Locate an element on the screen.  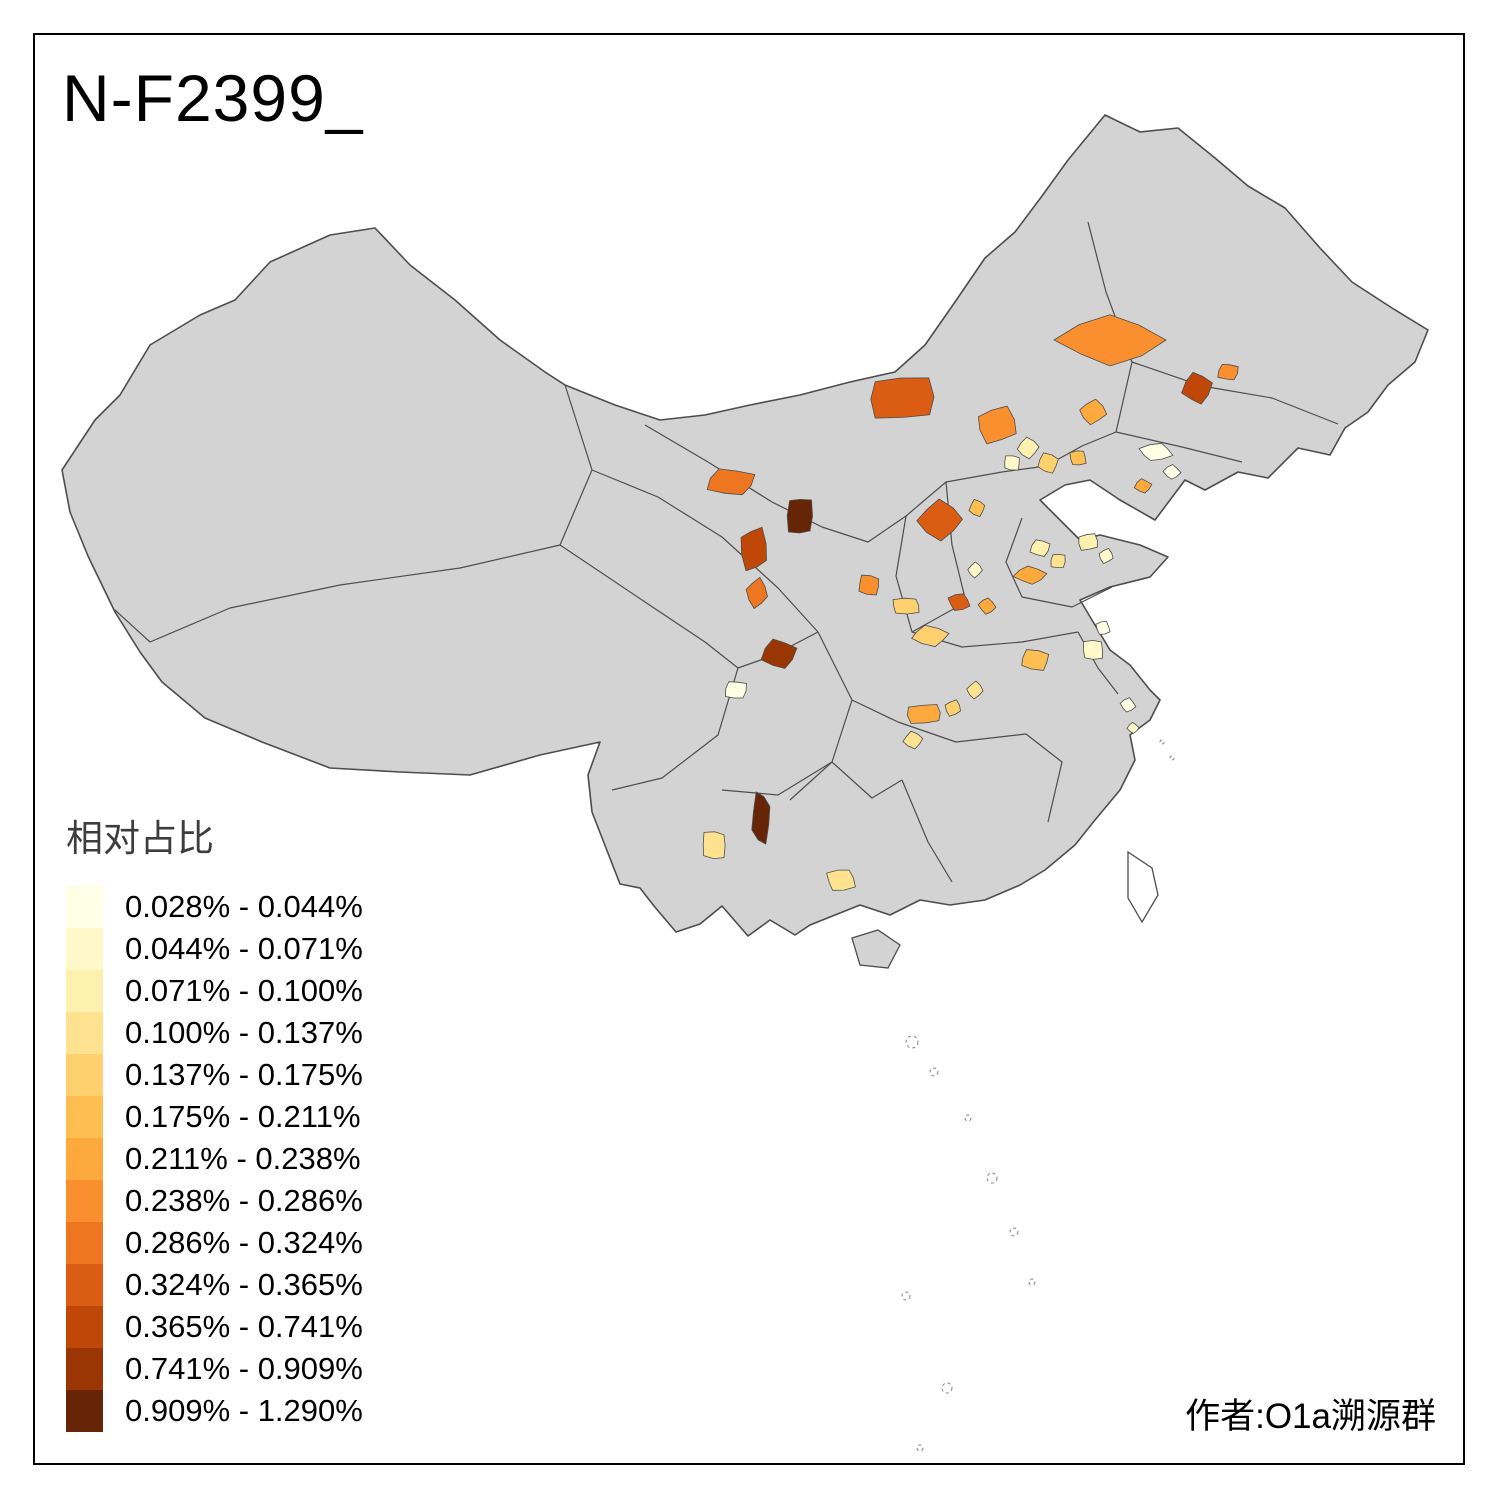
legend-label: 0.286% - 0.324% is located at coordinates (244, 1242).